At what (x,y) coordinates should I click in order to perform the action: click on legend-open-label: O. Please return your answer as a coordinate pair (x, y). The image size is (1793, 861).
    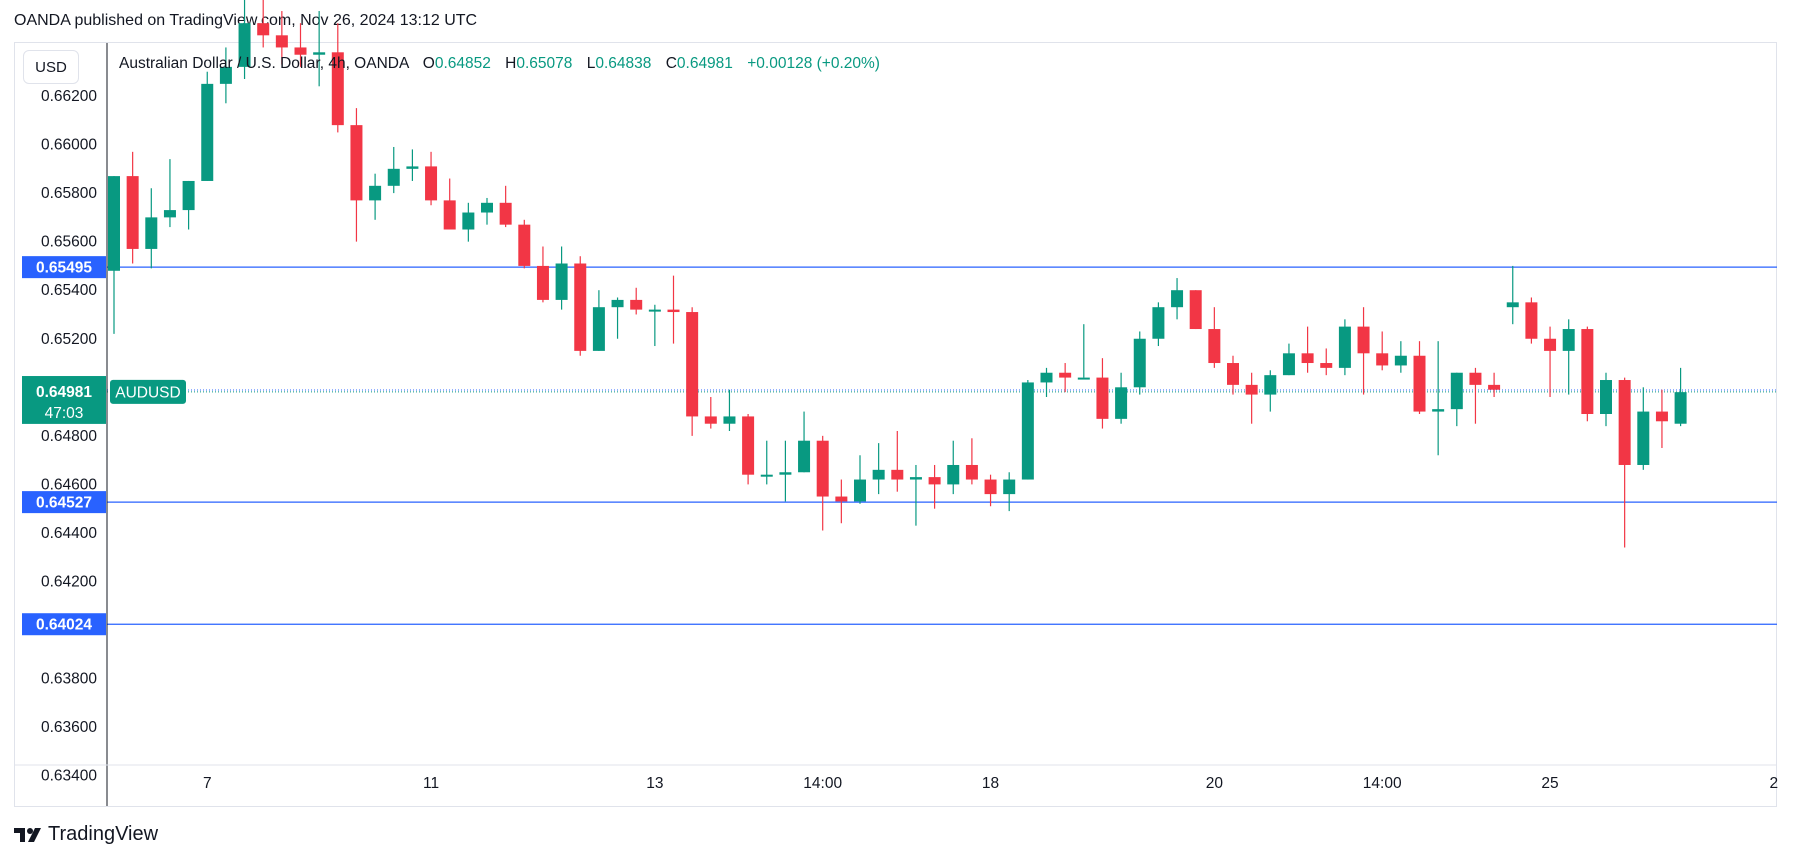
    Looking at the image, I should click on (428, 63).